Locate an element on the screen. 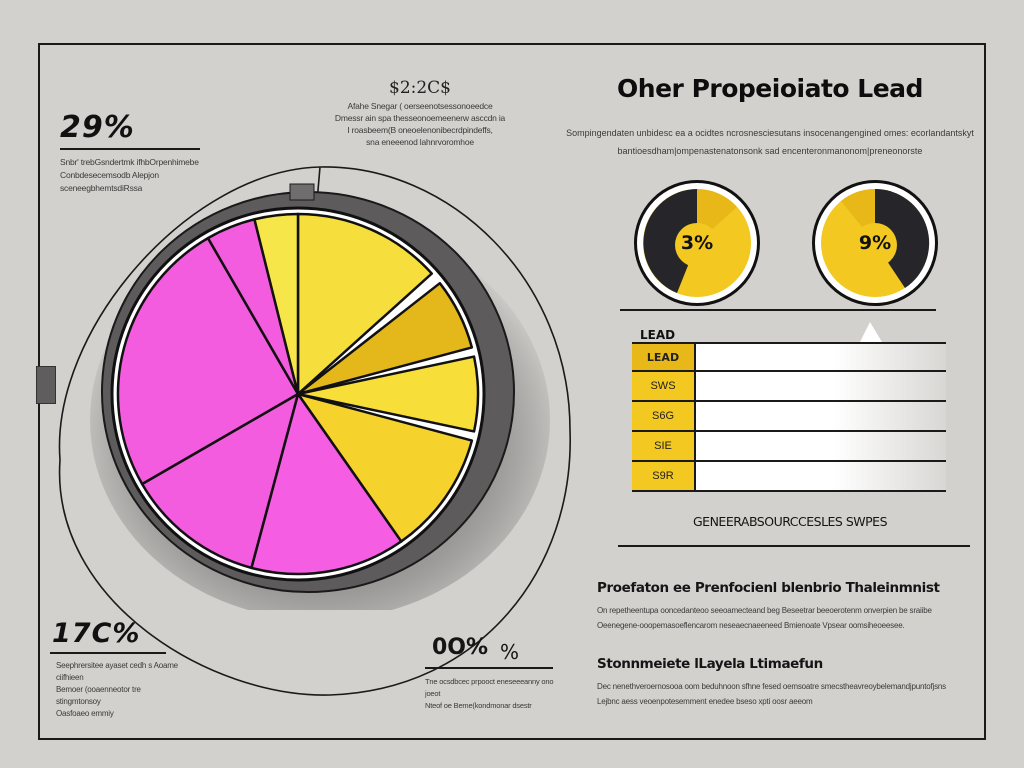  stat-bottom-center: 0O% is located at coordinates (460, 647).